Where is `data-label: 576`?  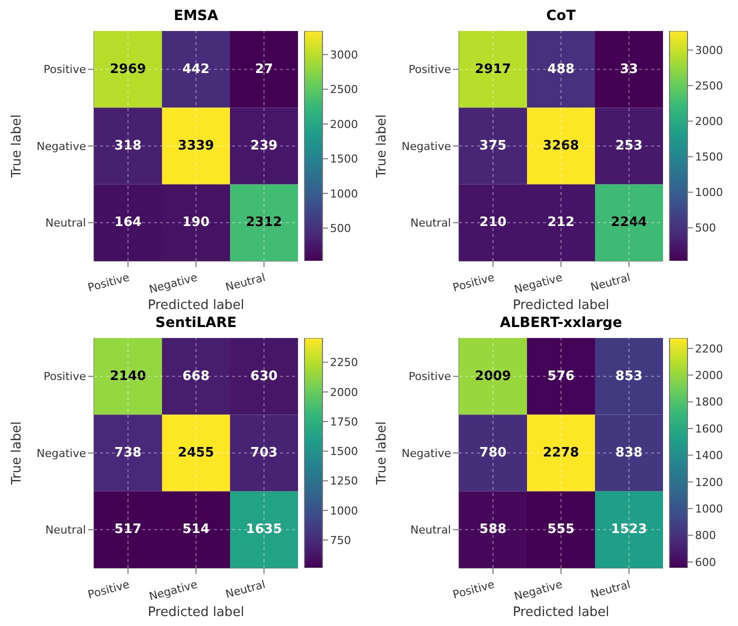 data-label: 576 is located at coordinates (561, 376).